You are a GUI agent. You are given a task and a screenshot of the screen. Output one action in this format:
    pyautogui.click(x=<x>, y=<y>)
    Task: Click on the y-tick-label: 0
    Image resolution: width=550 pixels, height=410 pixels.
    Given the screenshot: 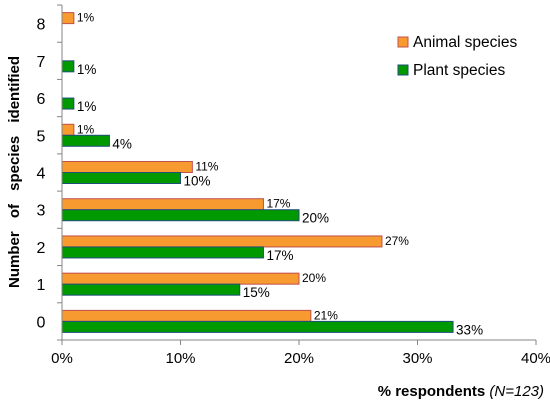 What is the action you would take?
    pyautogui.click(x=41, y=322)
    